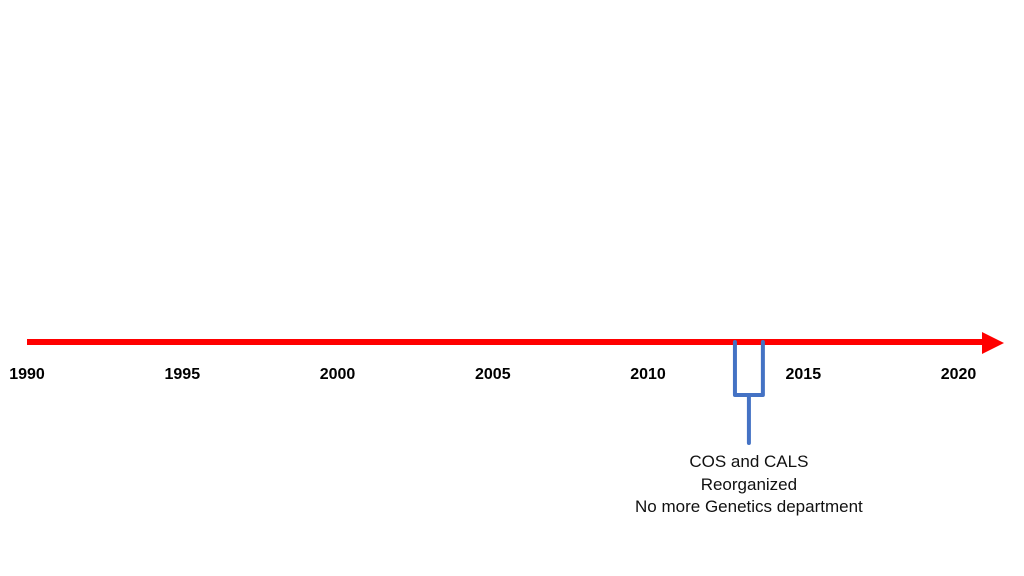  I want to click on year-label-2000: 2000, so click(338, 374).